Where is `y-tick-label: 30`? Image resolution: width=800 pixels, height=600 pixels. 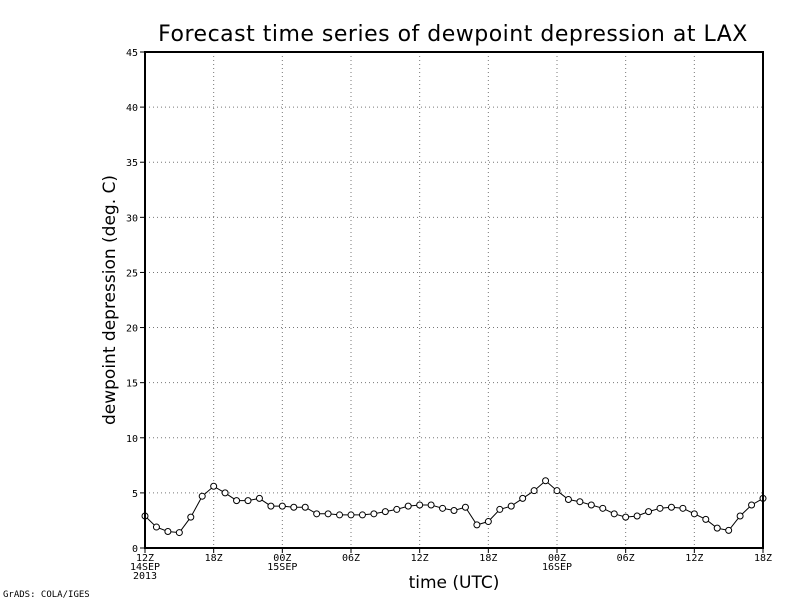 y-tick-label: 30 is located at coordinates (132, 218).